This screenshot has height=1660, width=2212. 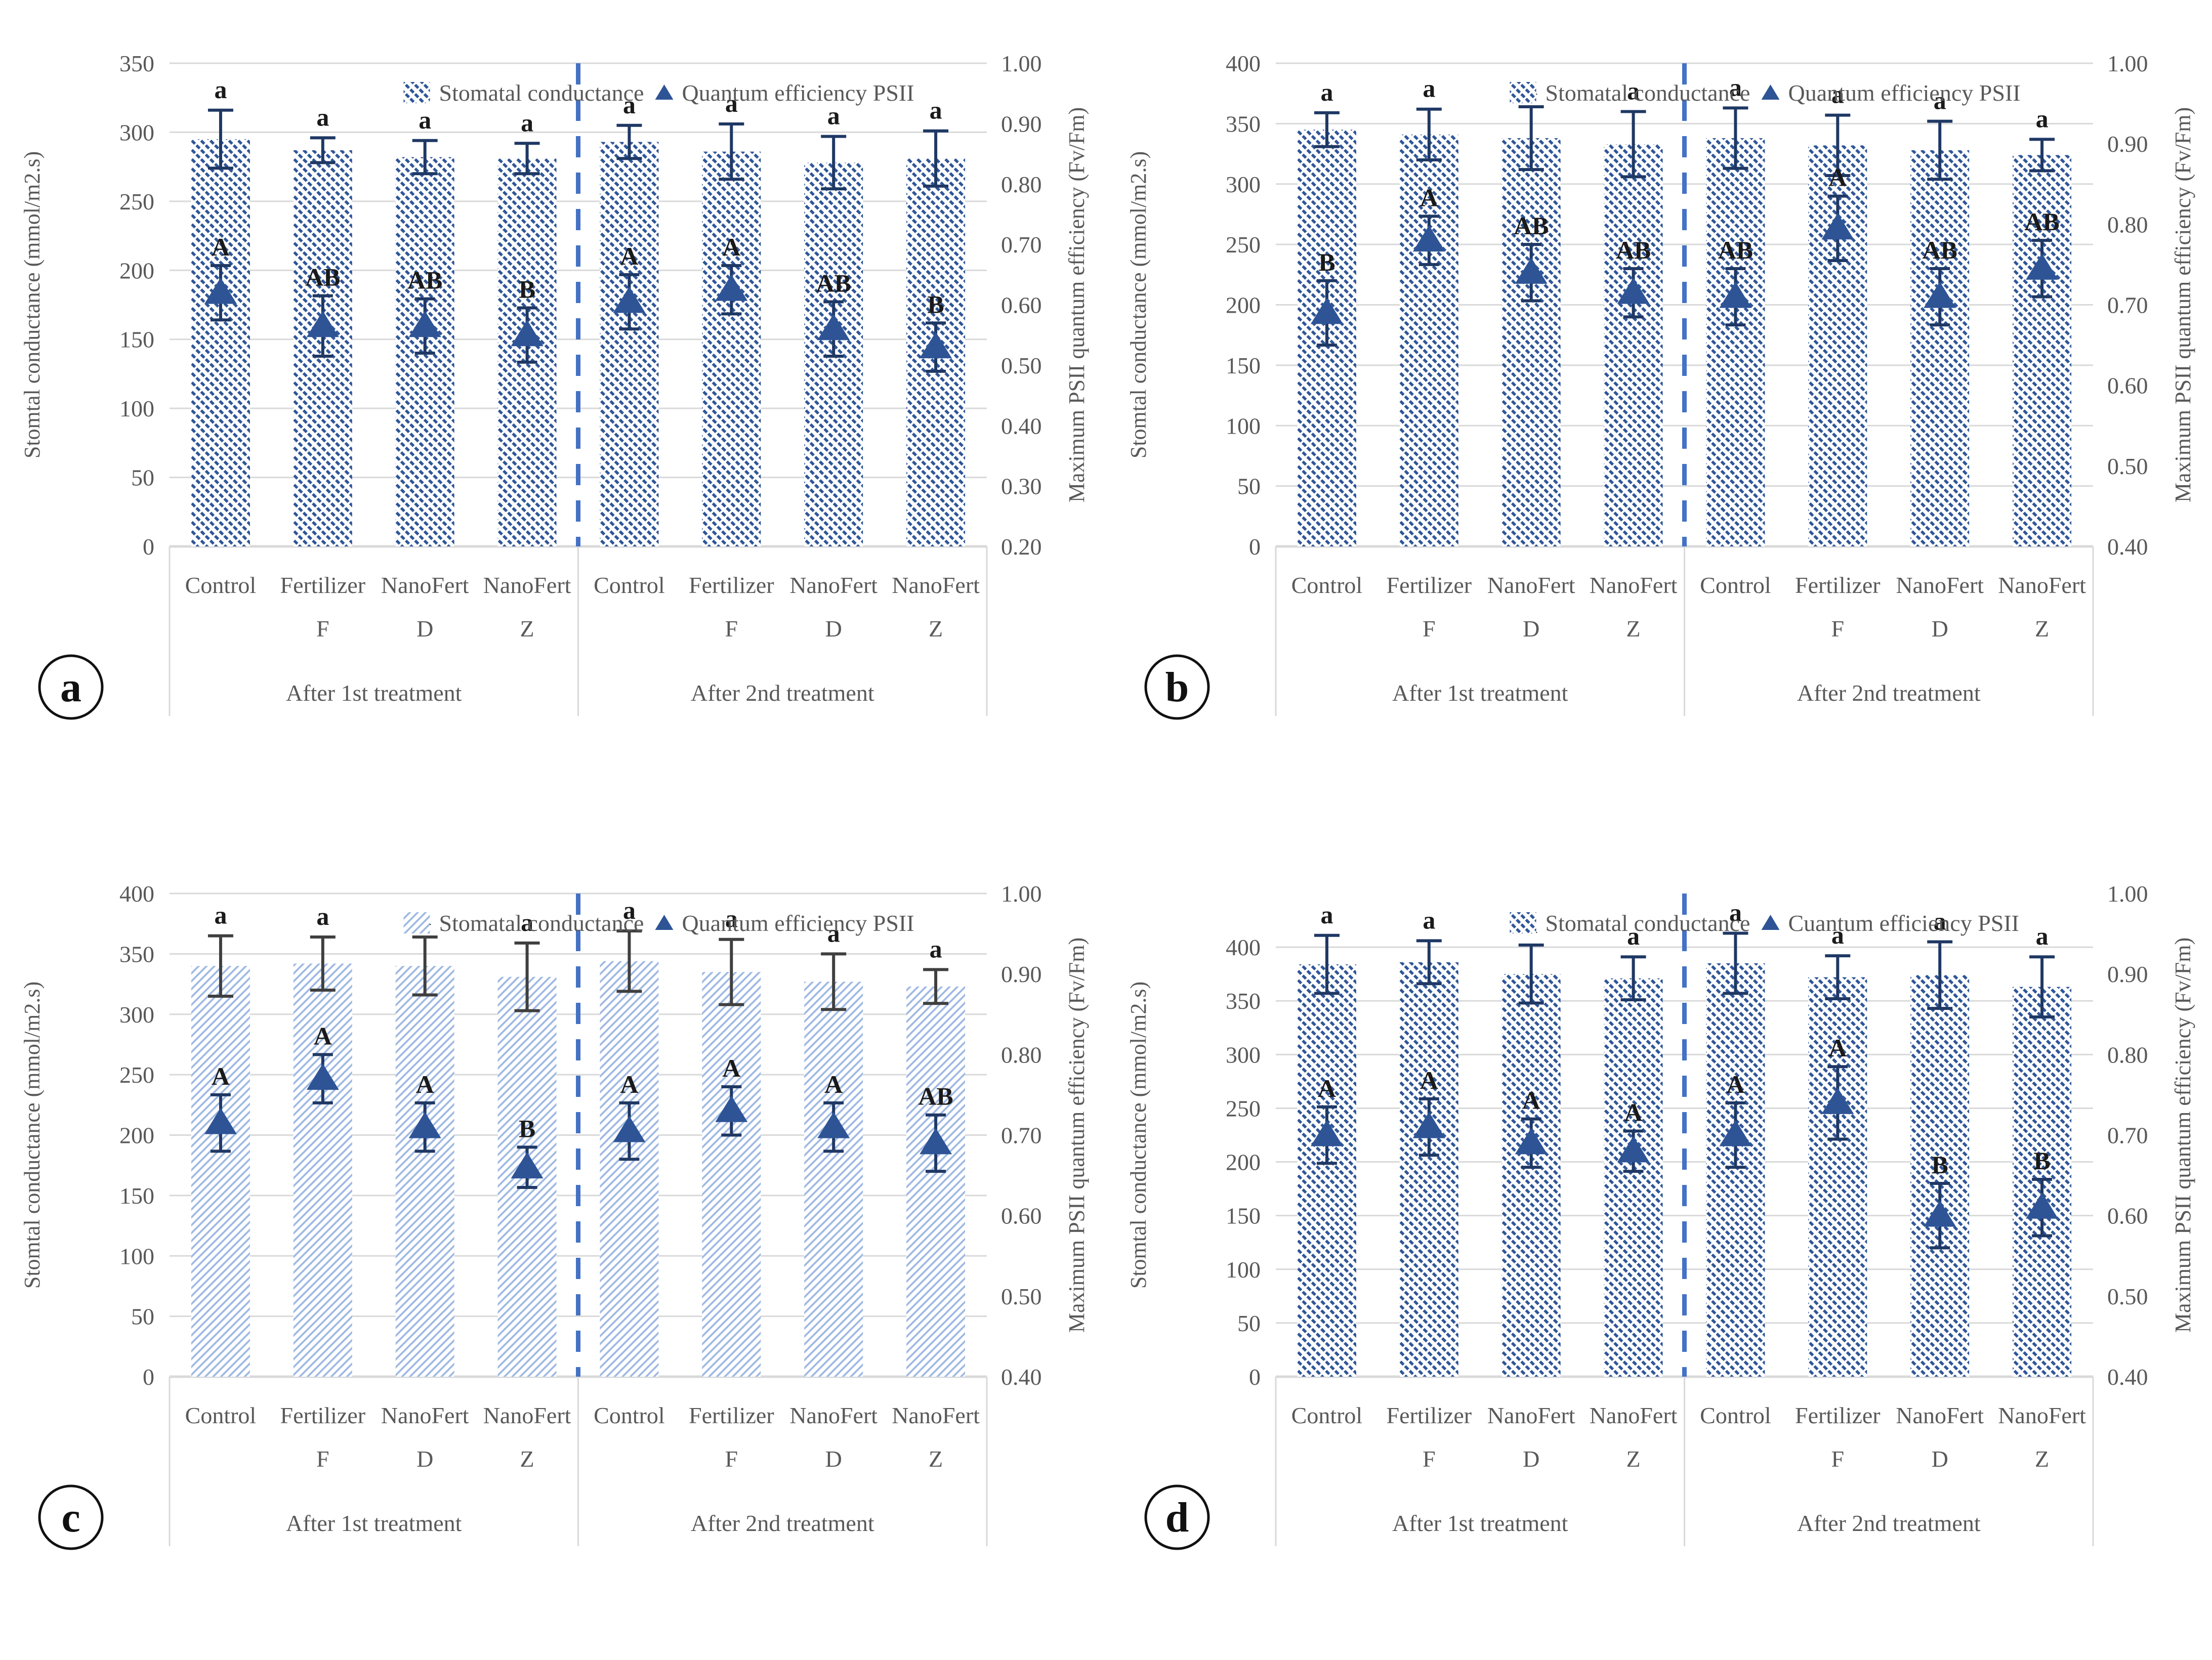 I want to click on right-axis-tick: 0.90, so click(x=2127, y=144).